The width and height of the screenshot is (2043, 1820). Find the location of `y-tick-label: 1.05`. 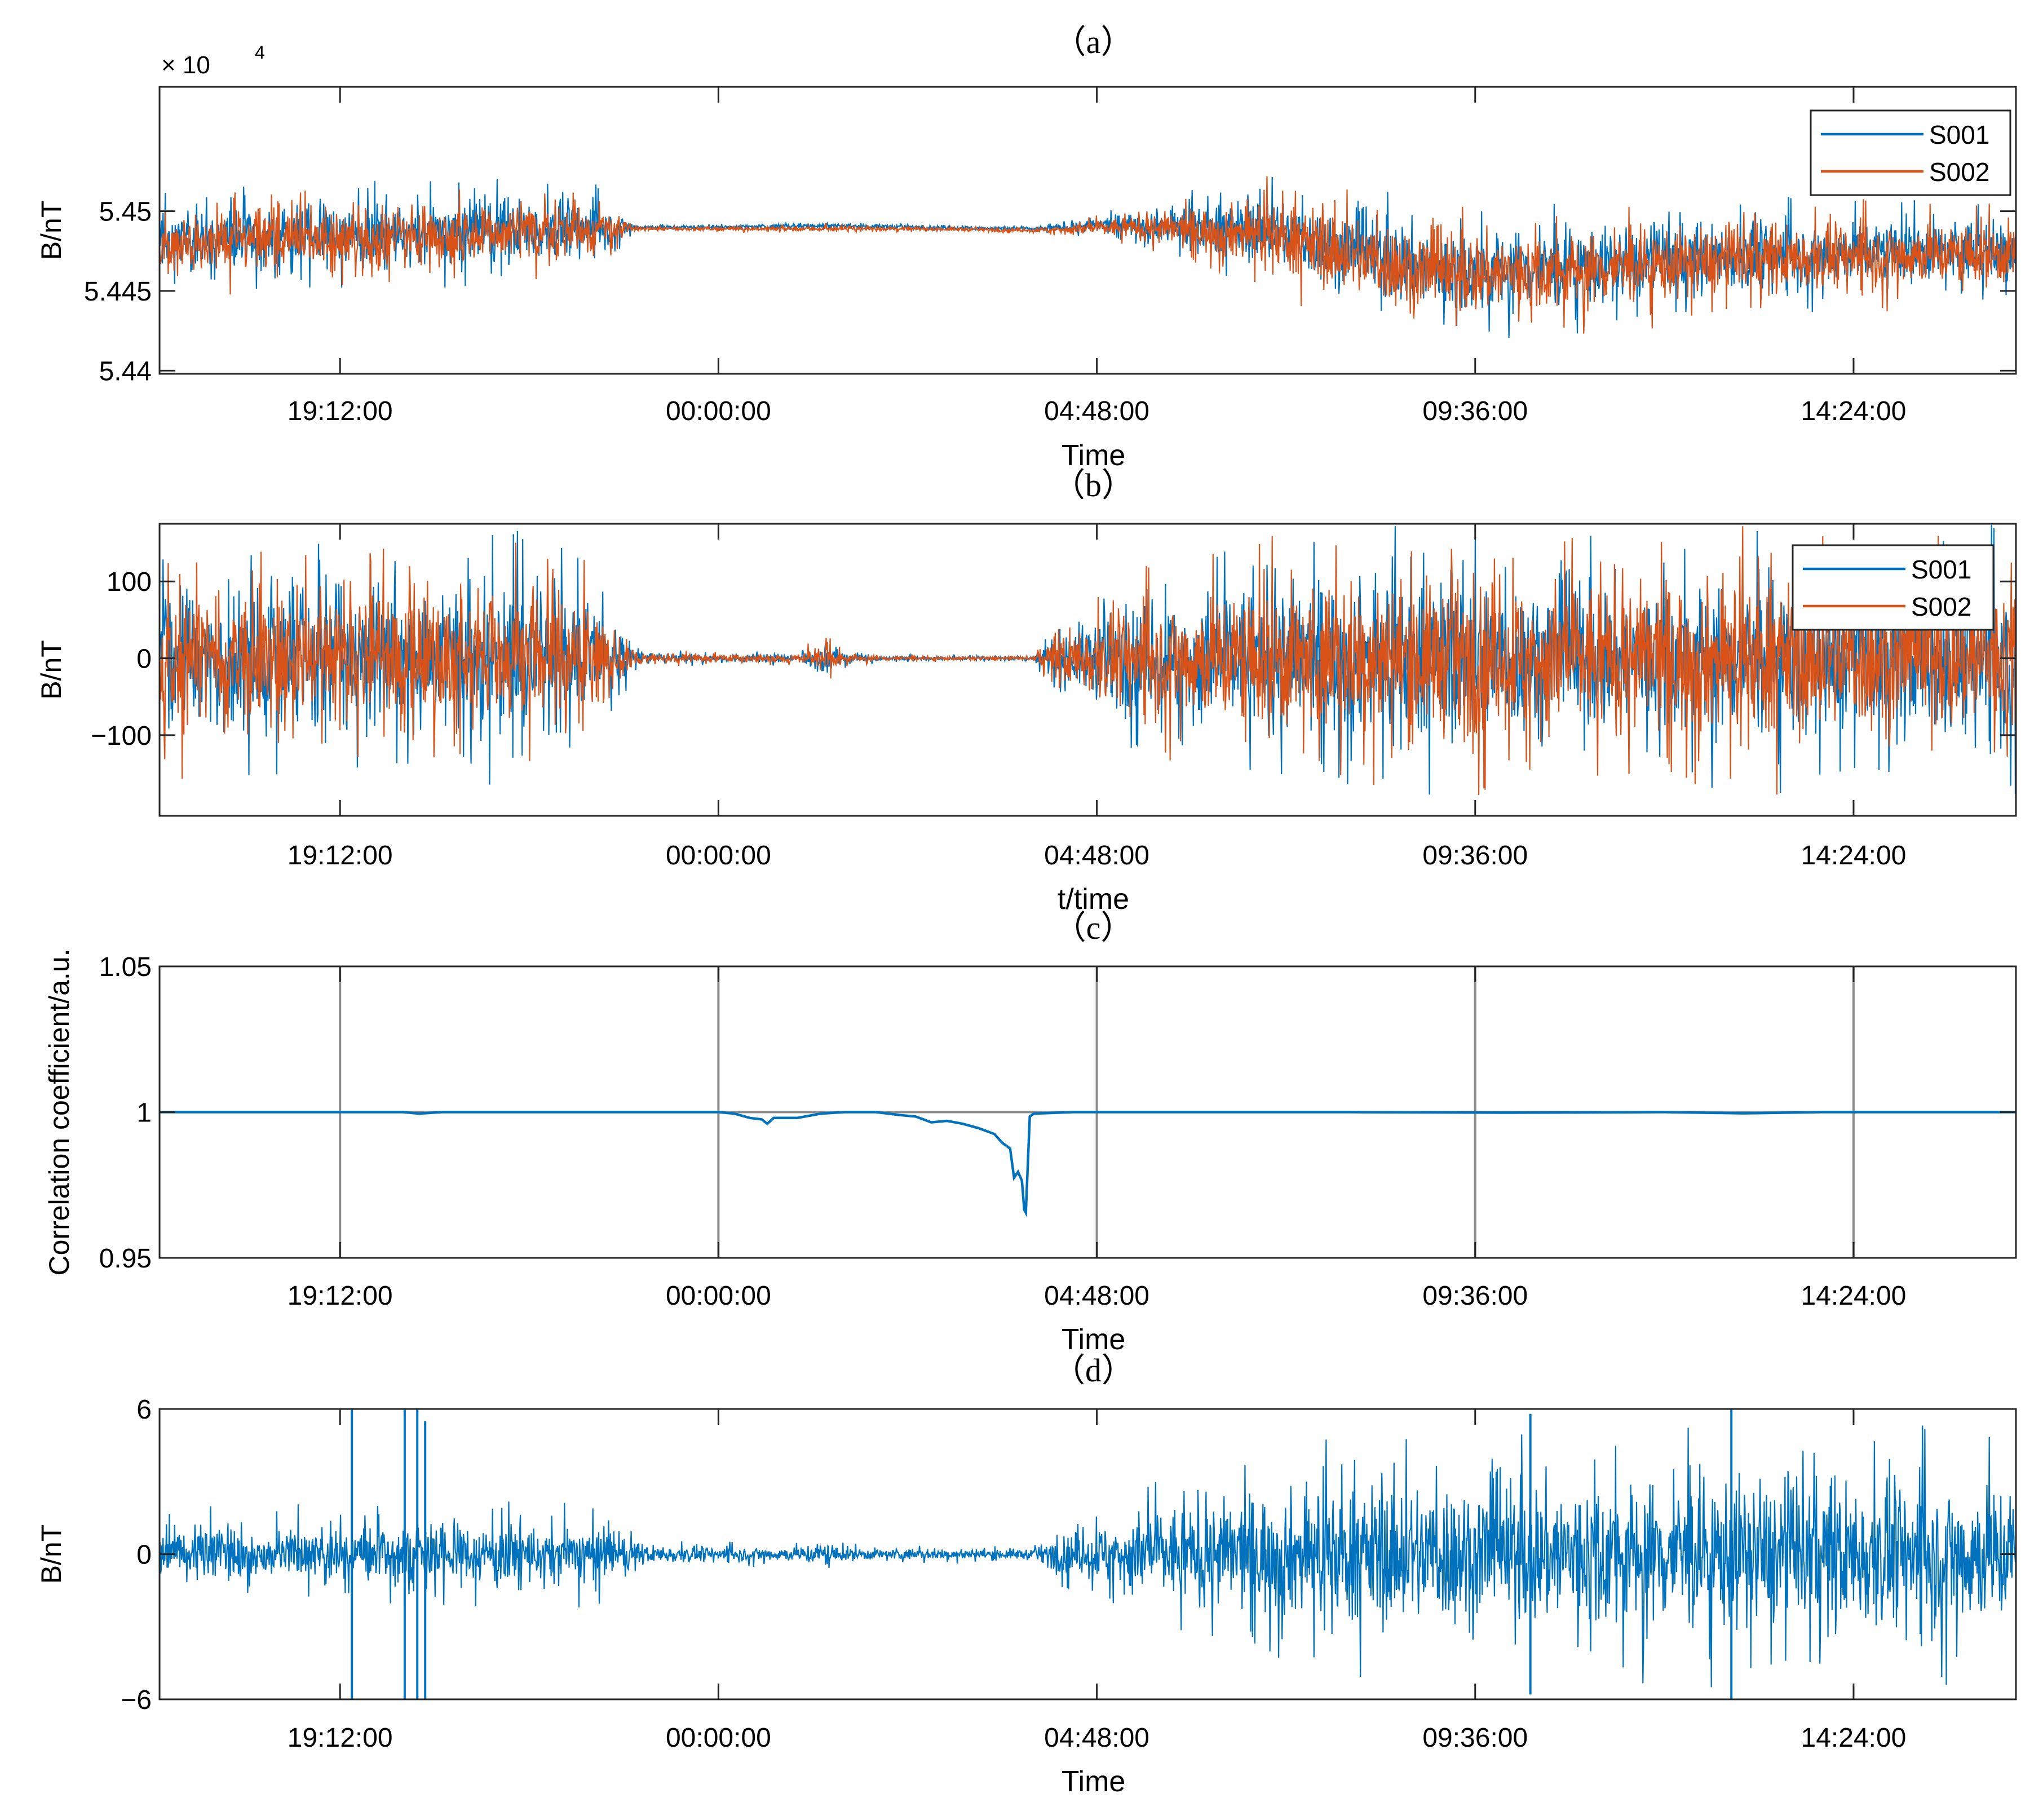

y-tick-label: 1.05 is located at coordinates (125, 967).